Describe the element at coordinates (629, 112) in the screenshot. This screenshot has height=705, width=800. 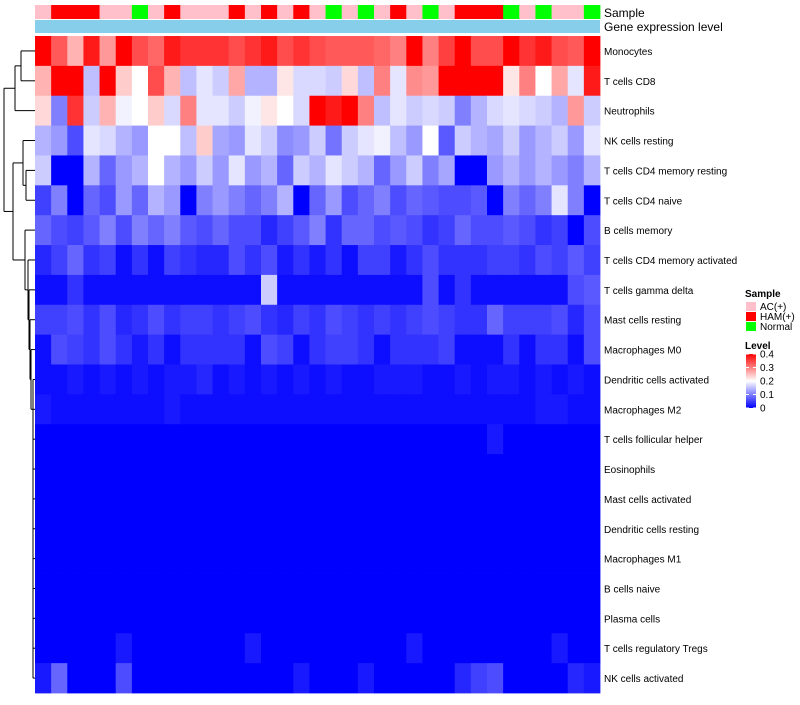
I see `row-label: Neutrophils` at that location.